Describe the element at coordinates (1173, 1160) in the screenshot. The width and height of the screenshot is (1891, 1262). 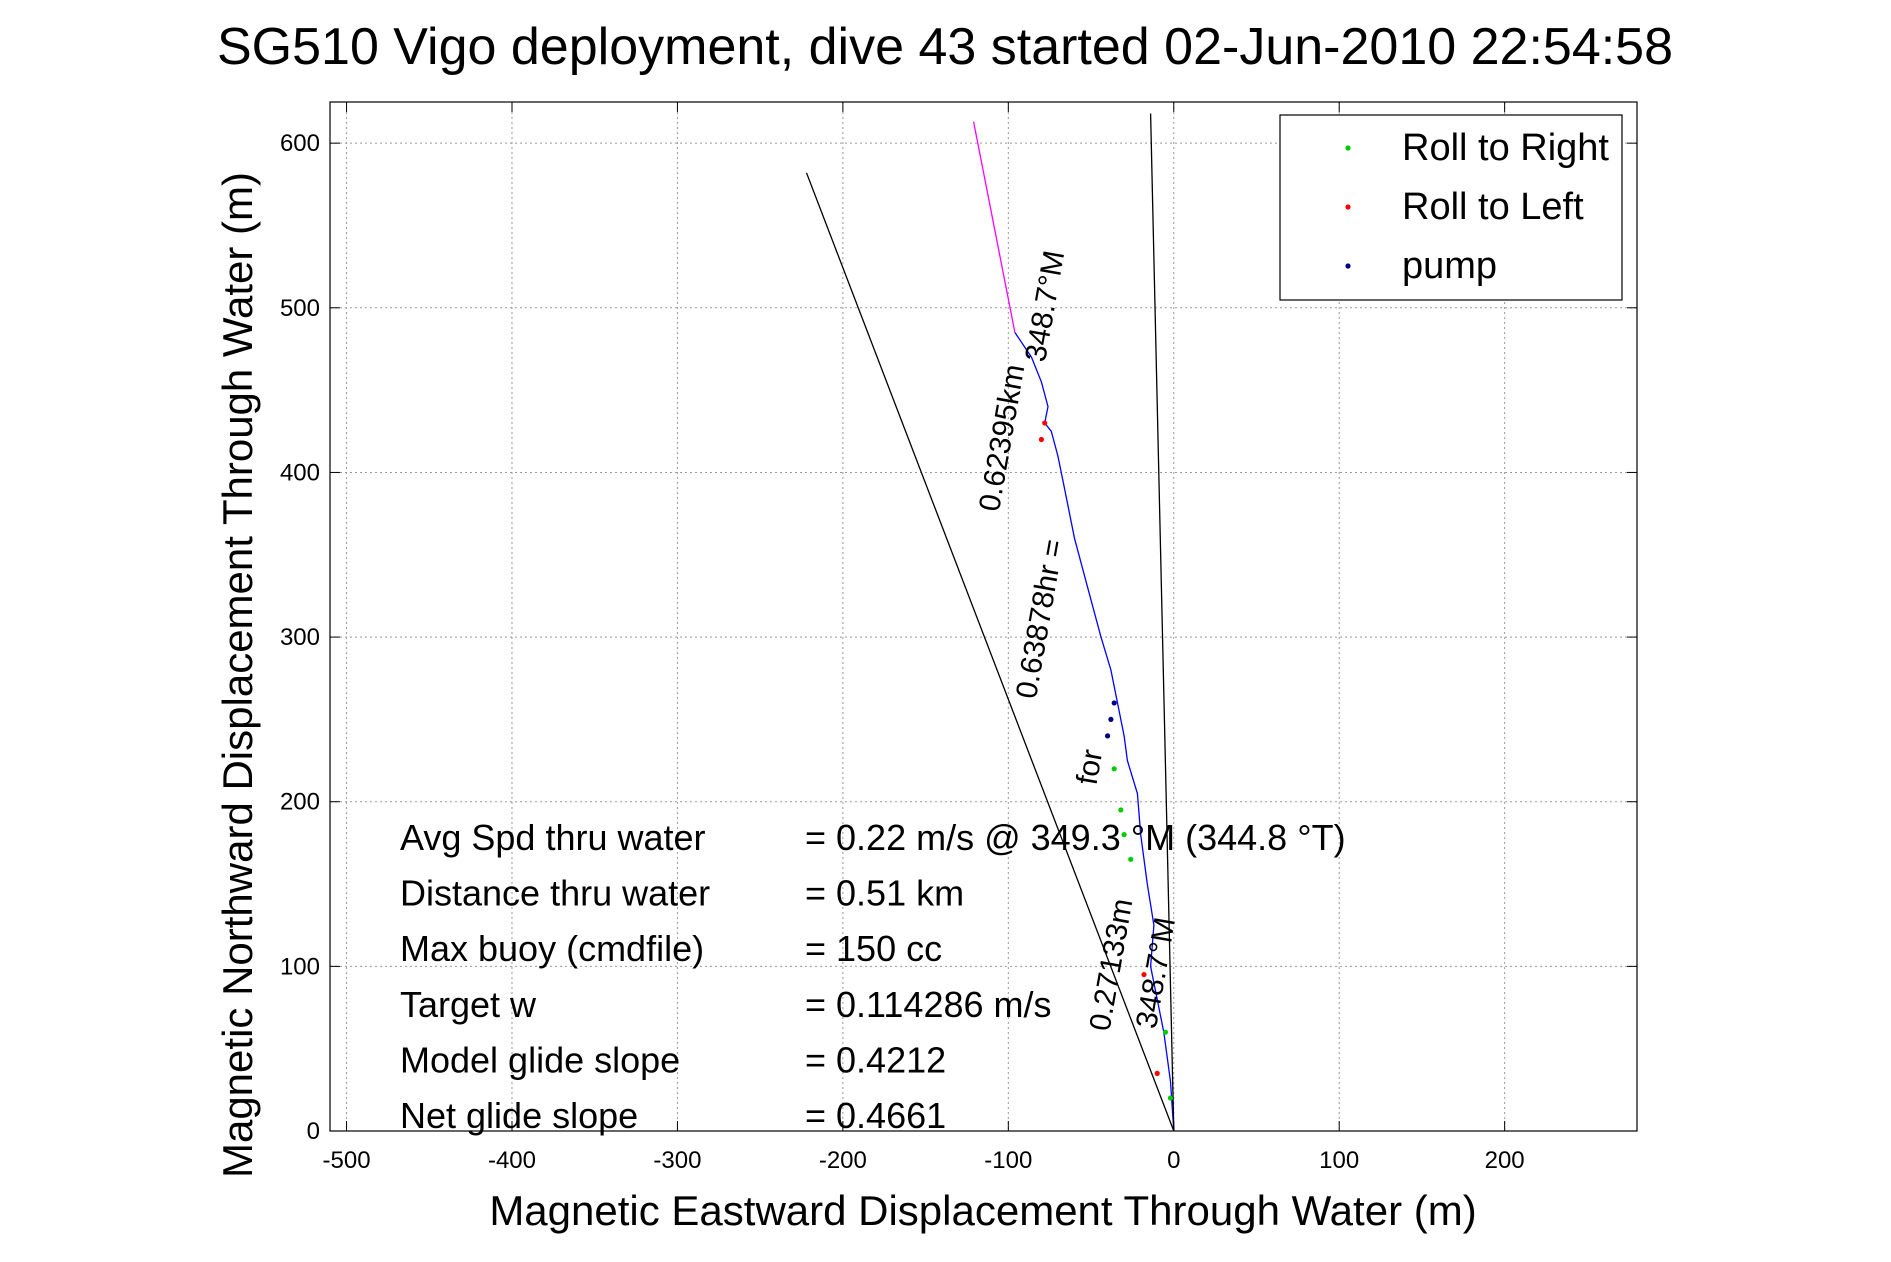
I see `x-tick-label: 0` at that location.